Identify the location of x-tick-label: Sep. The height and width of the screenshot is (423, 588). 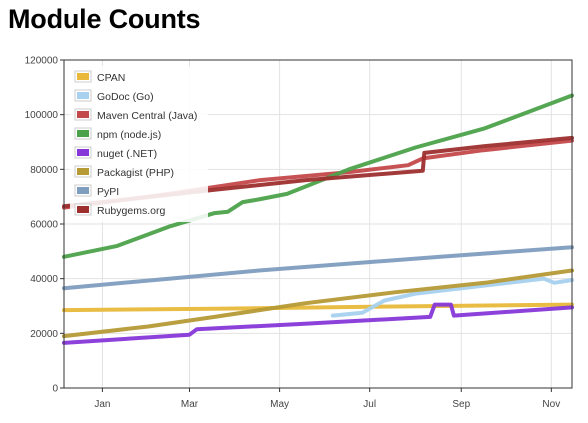
(461, 404).